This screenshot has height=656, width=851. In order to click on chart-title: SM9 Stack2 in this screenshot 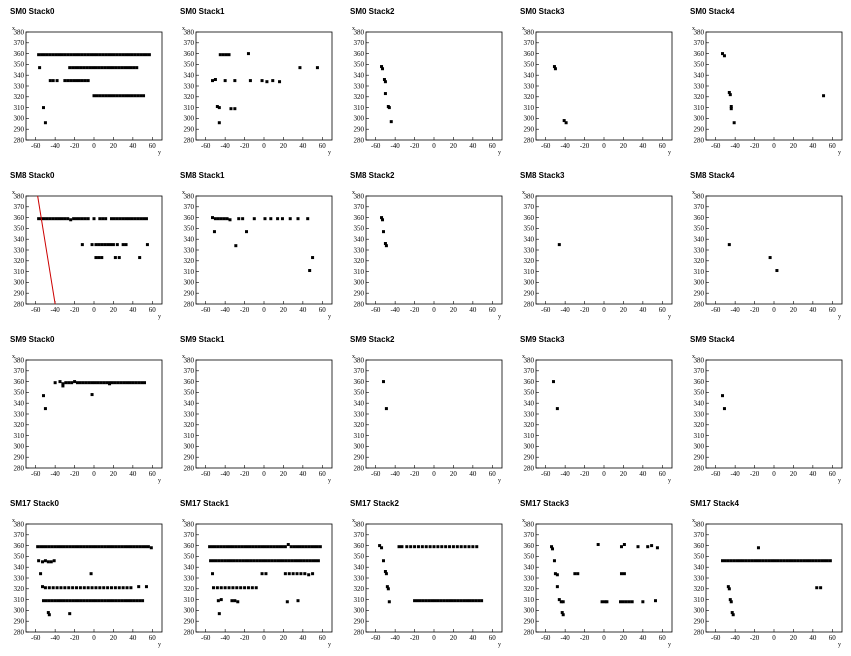, I will do `click(372, 339)`.